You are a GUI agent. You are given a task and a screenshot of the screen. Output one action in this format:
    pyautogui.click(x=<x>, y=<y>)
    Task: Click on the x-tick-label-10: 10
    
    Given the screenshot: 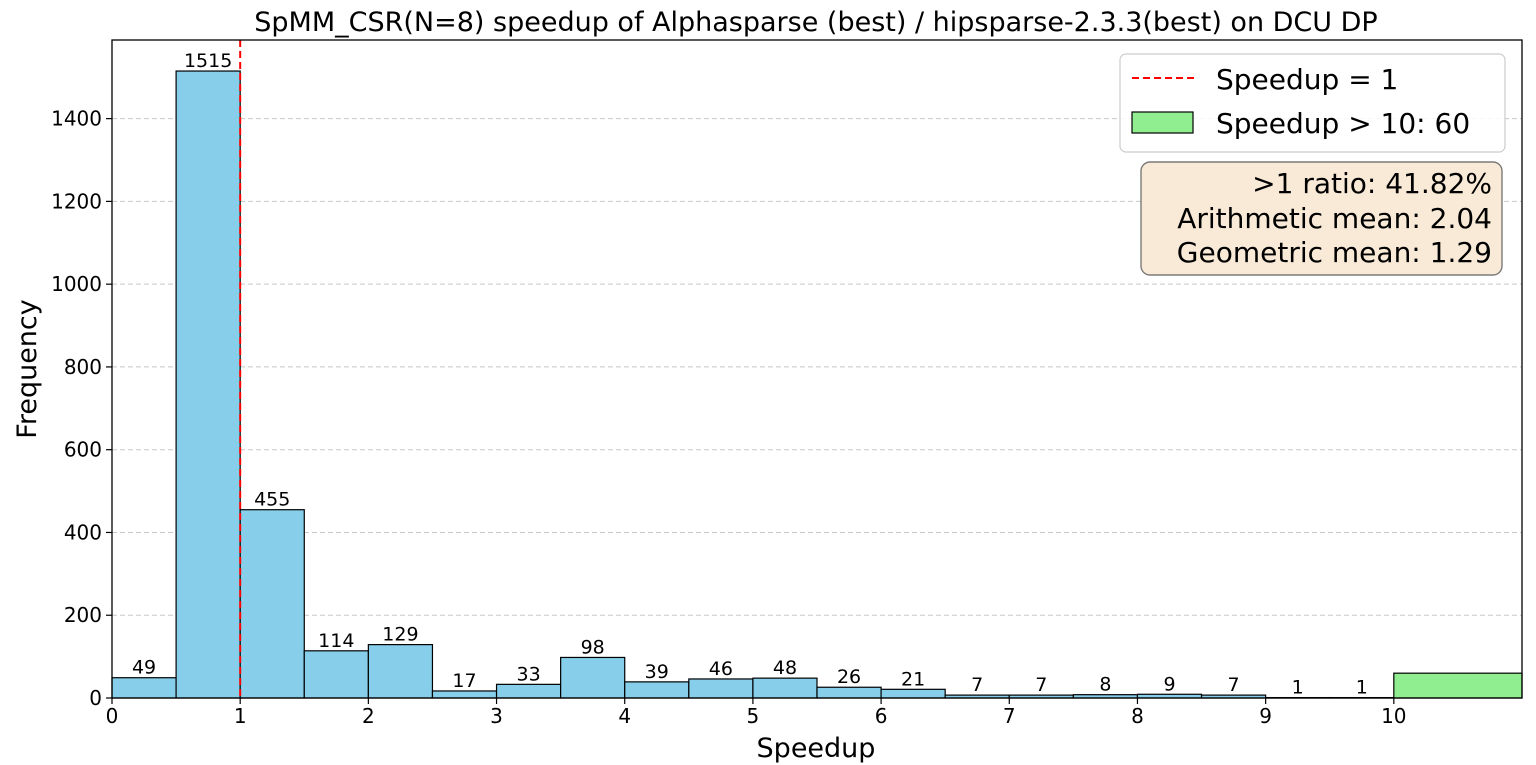 What is the action you would take?
    pyautogui.click(x=1393, y=716)
    